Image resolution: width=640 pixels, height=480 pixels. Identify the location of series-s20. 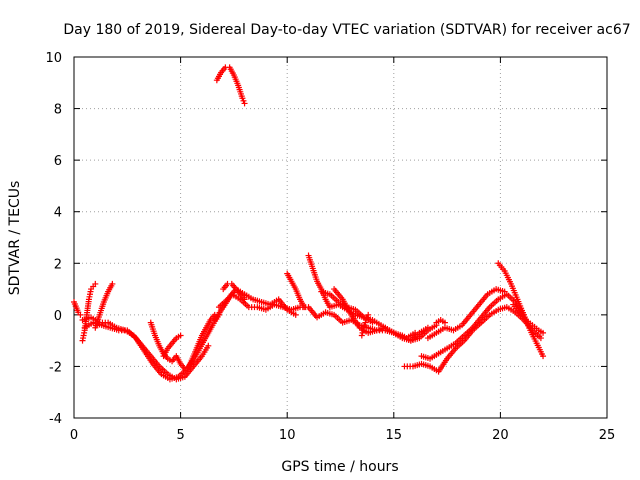
(440, 321).